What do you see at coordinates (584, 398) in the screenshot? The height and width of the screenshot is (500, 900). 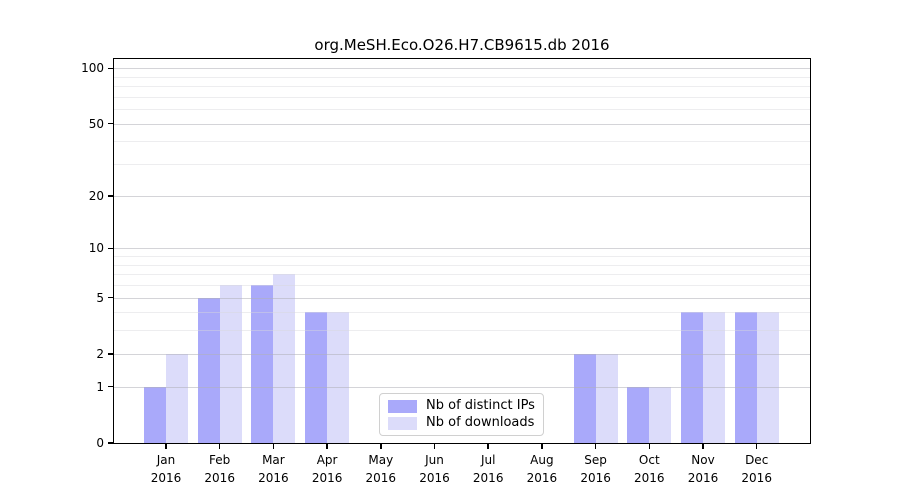 I see `bar-sep-ips` at bounding box center [584, 398].